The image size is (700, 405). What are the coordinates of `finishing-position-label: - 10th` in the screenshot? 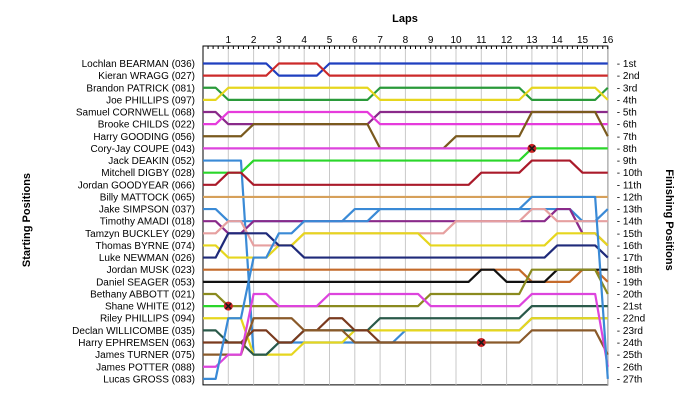 It's located at (630, 173).